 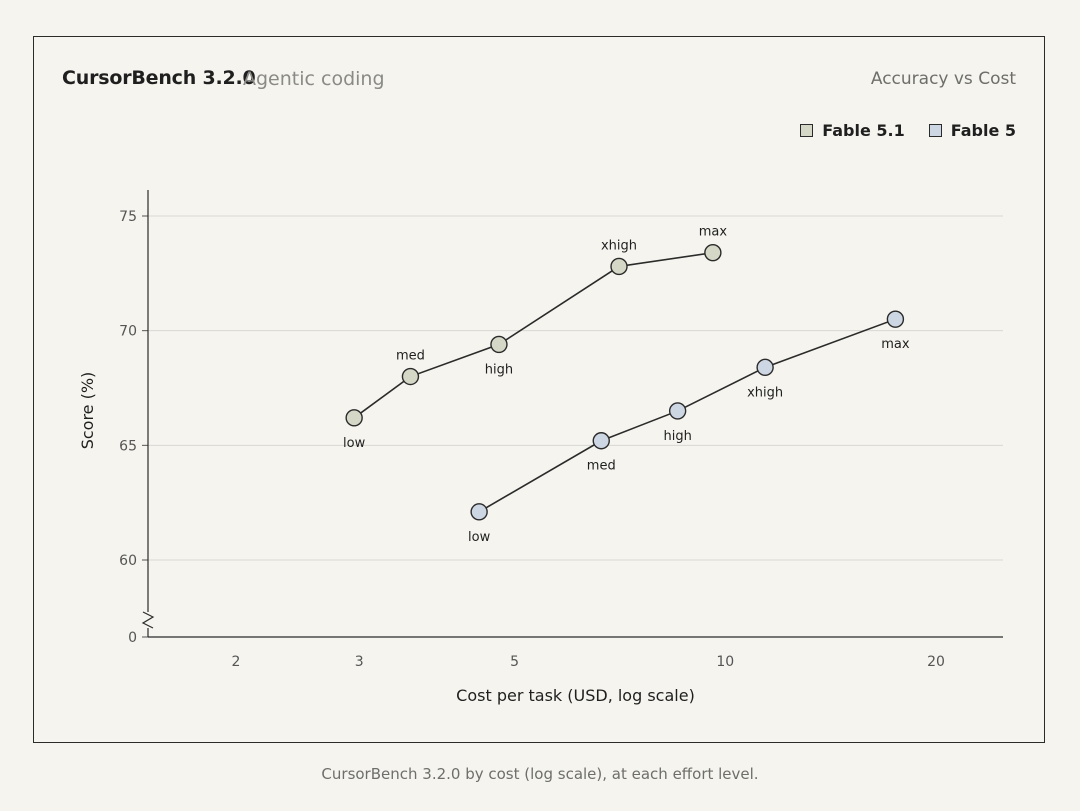 What do you see at coordinates (479, 512) in the screenshot?
I see `data-point-fable5-low` at bounding box center [479, 512].